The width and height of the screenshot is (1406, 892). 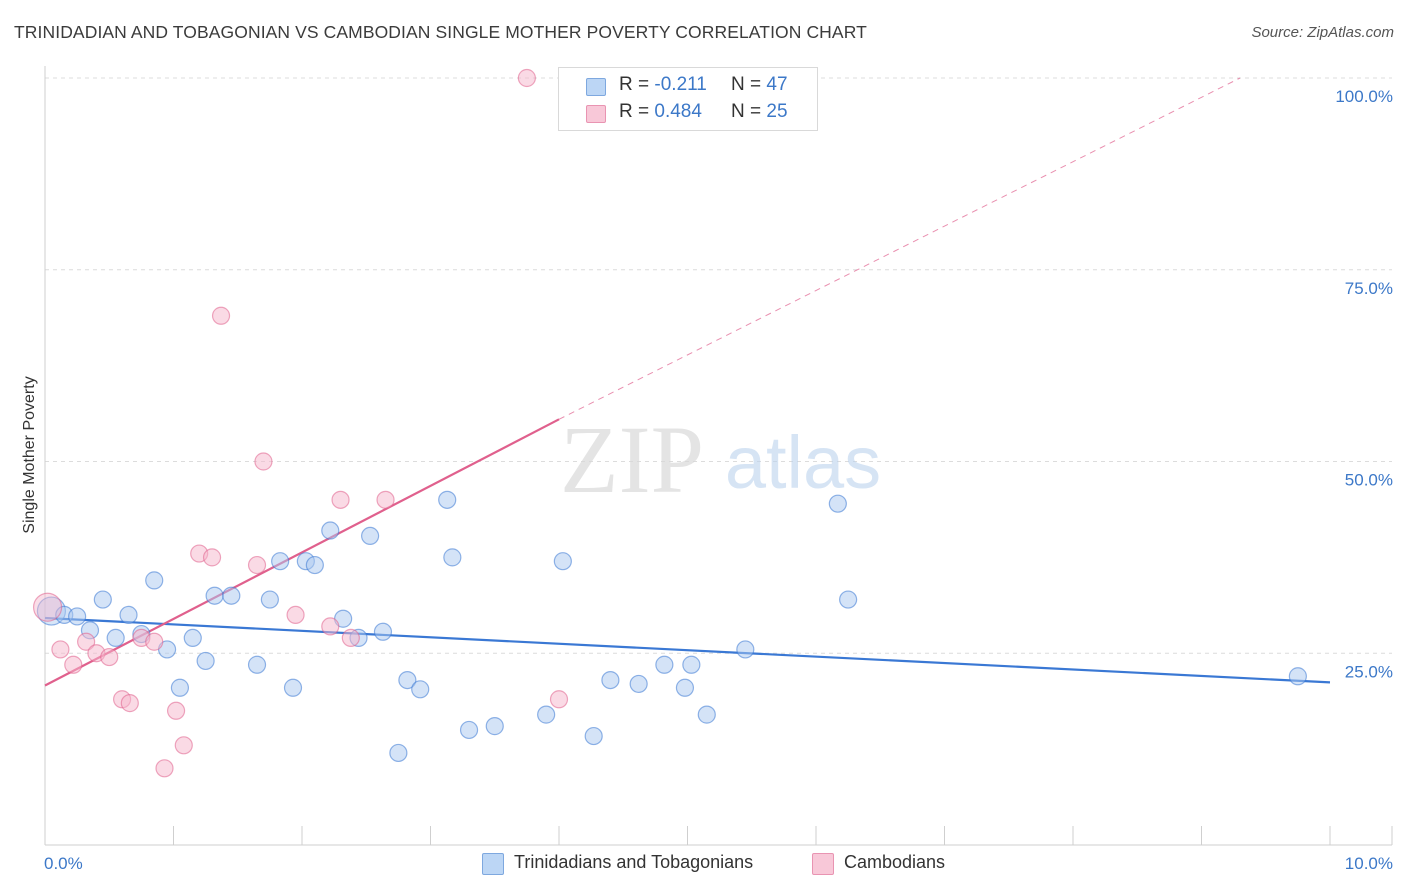 I want to click on x-tick-label: 10.0%, so click(x=1369, y=863).